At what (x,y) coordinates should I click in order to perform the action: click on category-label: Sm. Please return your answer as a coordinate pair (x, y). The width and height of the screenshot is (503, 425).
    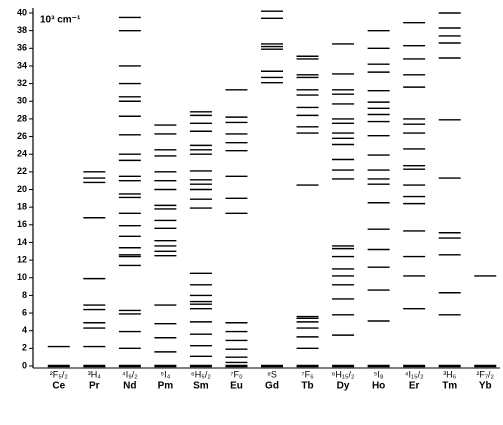
    Looking at the image, I should click on (201, 386).